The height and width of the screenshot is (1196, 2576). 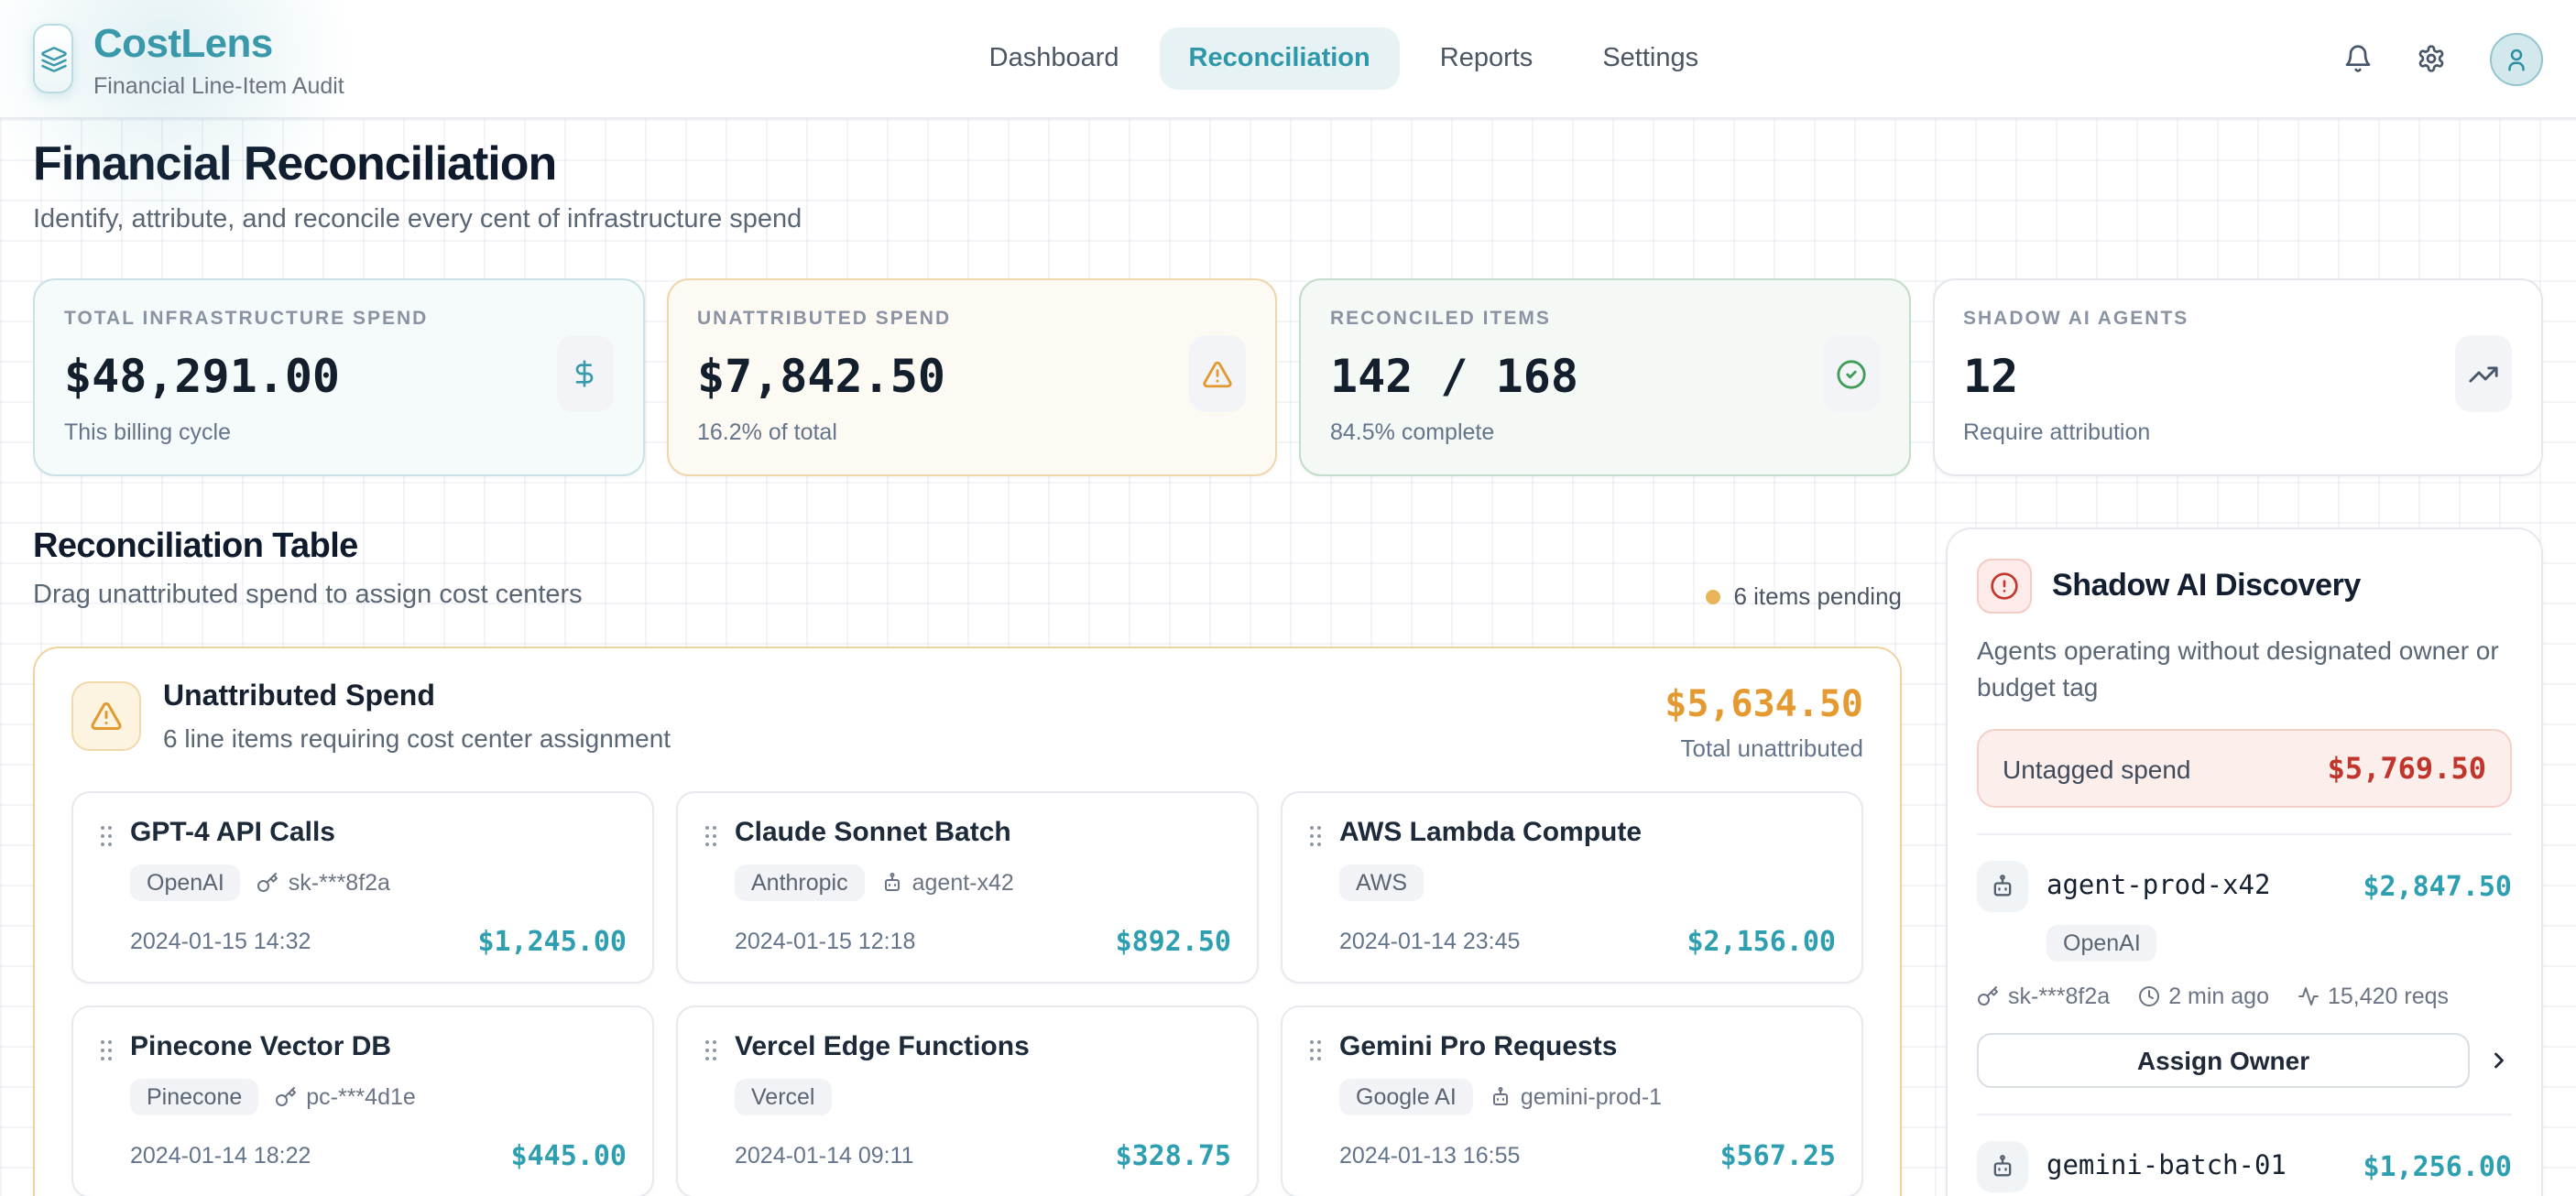 I want to click on line-item-amount: $567.25, so click(x=1778, y=1155).